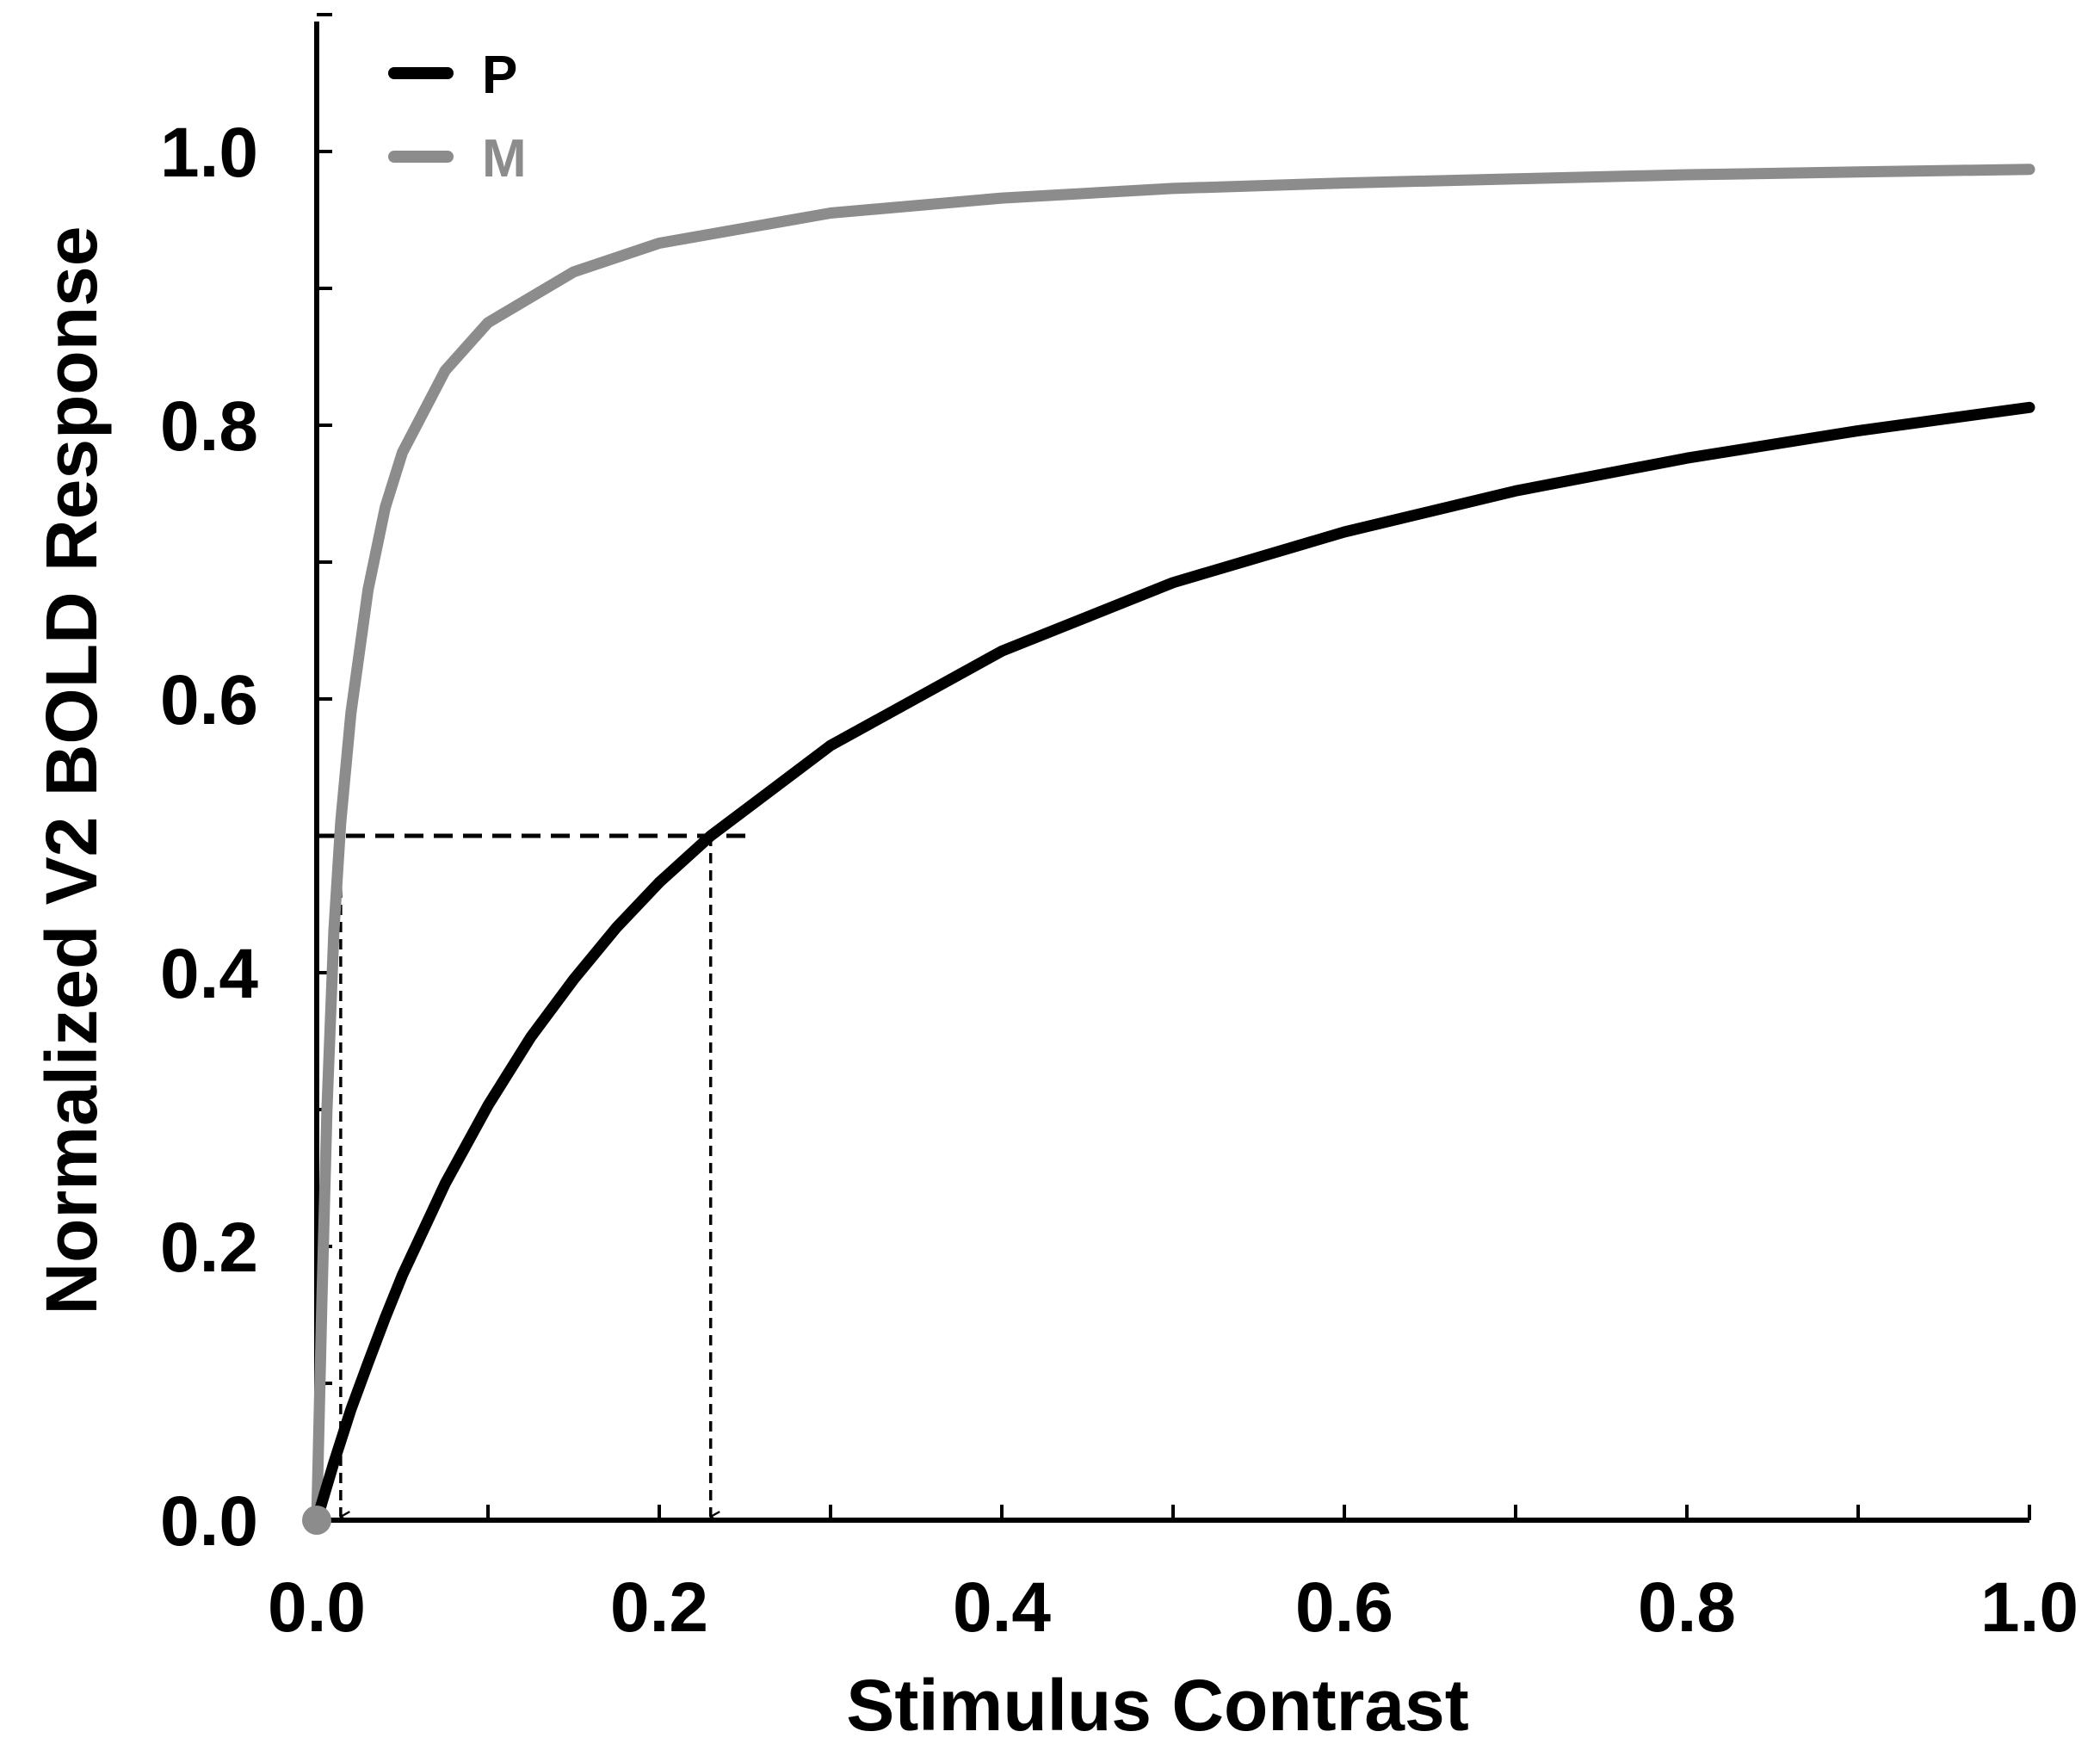 Image resolution: width=2100 pixels, height=1750 pixels. What do you see at coordinates (1002, 1607) in the screenshot?
I see `x-tick-label: 0.4` at bounding box center [1002, 1607].